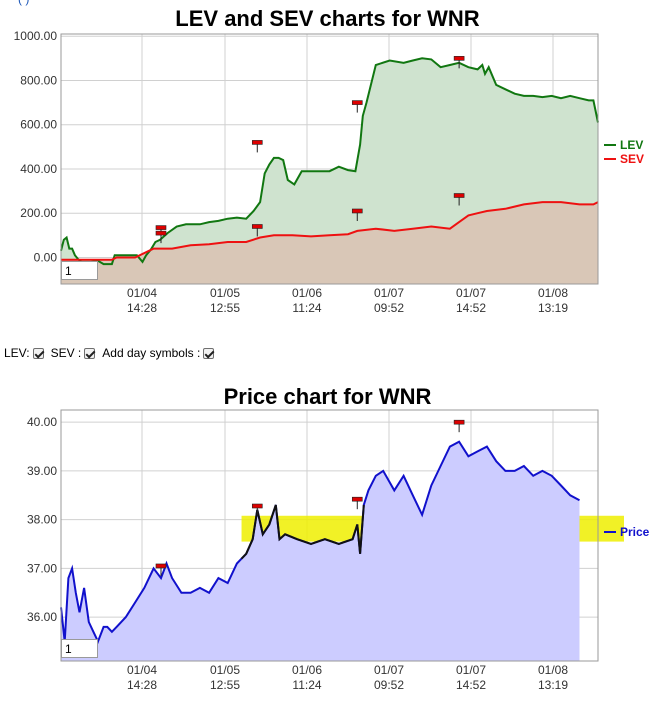  I want to click on sev-checkbox, so click(90, 353).